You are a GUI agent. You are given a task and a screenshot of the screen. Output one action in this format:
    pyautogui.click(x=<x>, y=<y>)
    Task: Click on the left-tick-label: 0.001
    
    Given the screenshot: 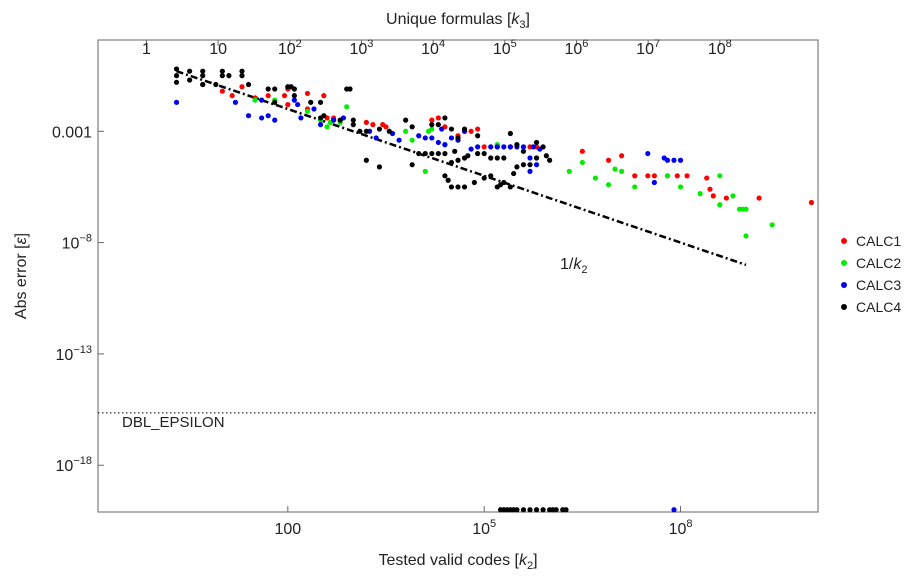 What is the action you would take?
    pyautogui.click(x=72, y=132)
    